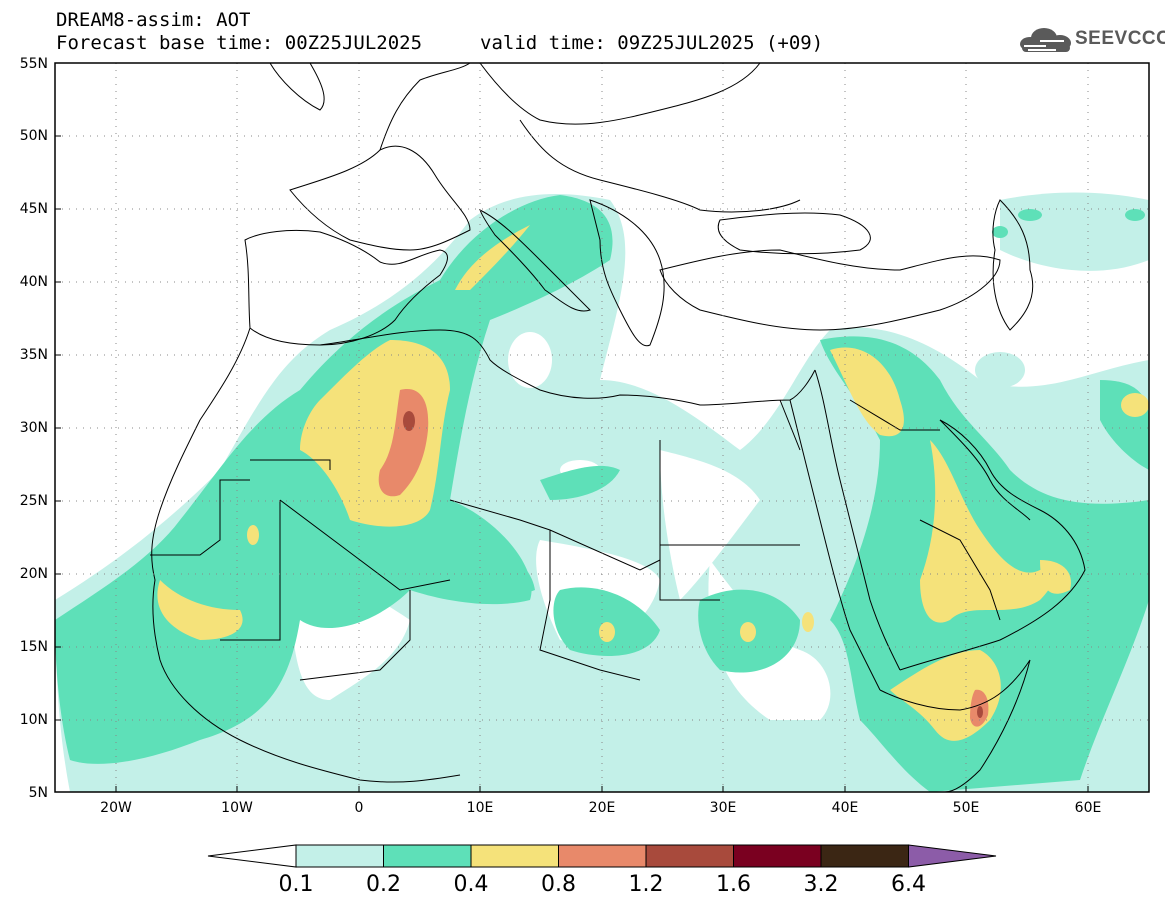 This screenshot has height=905, width=1165. I want to click on lat-label: 15N, so click(34, 647).